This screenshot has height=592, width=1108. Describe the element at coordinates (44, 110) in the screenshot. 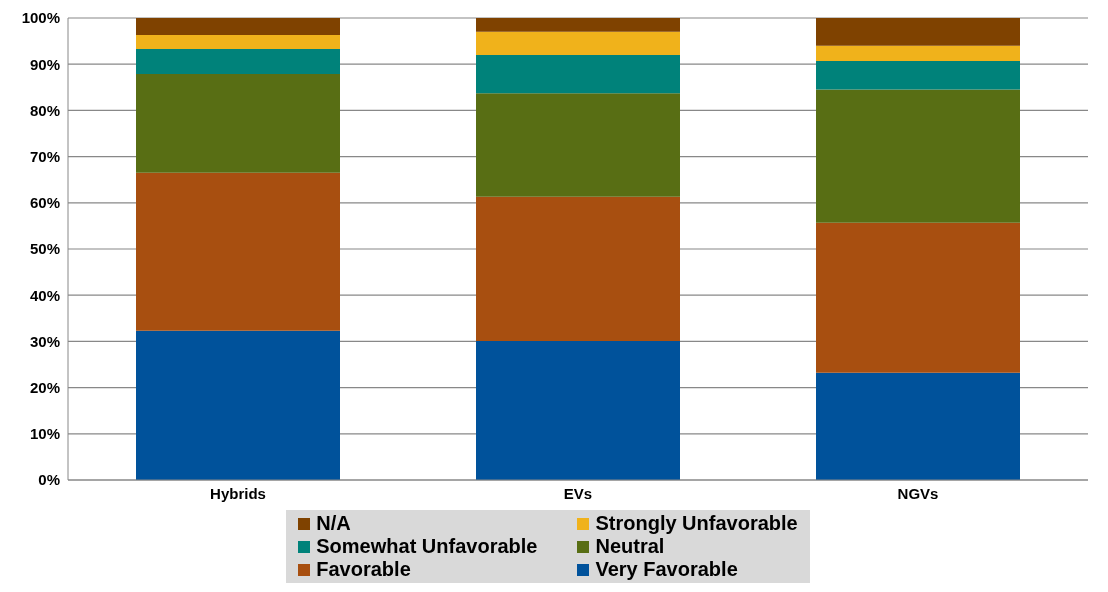

I see `y-tick-label: 80%` at that location.